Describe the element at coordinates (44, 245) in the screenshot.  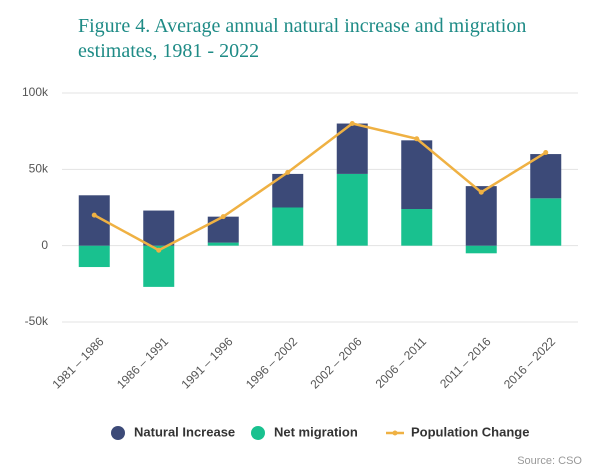
I see `y-tick-label: 0` at that location.